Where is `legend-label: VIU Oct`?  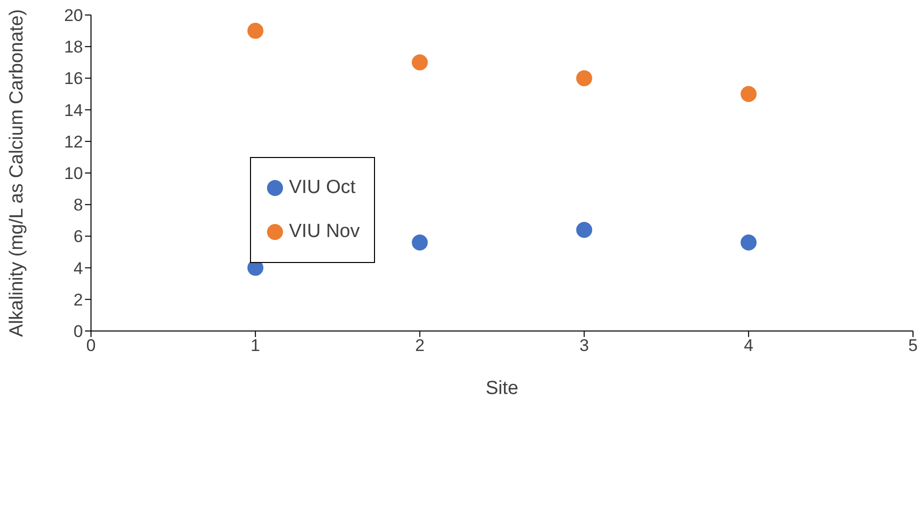
legend-label: VIU Oct is located at coordinates (322, 188).